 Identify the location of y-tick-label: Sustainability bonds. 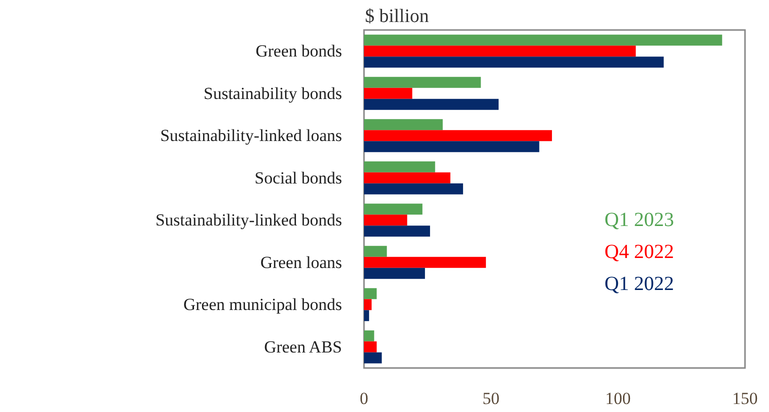
(273, 93).